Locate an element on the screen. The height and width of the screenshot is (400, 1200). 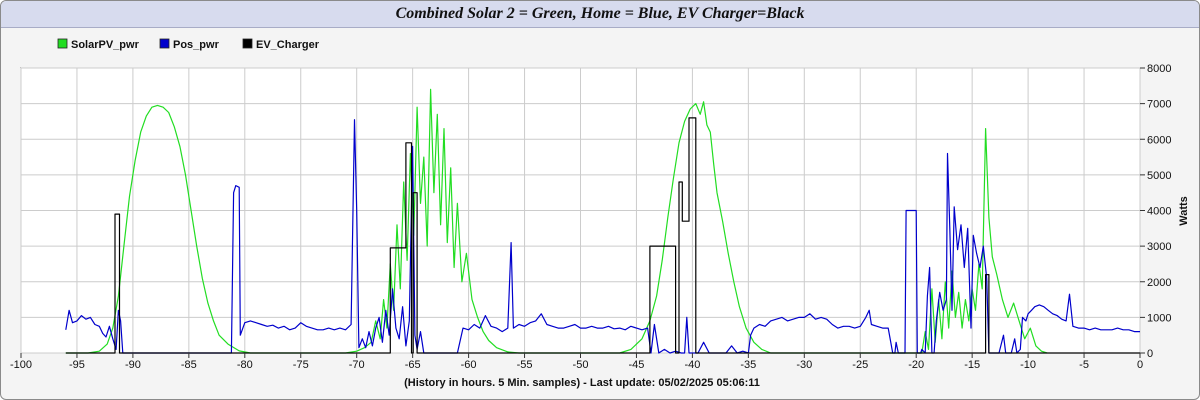
y-tick-label: 5000 is located at coordinates (1159, 176).